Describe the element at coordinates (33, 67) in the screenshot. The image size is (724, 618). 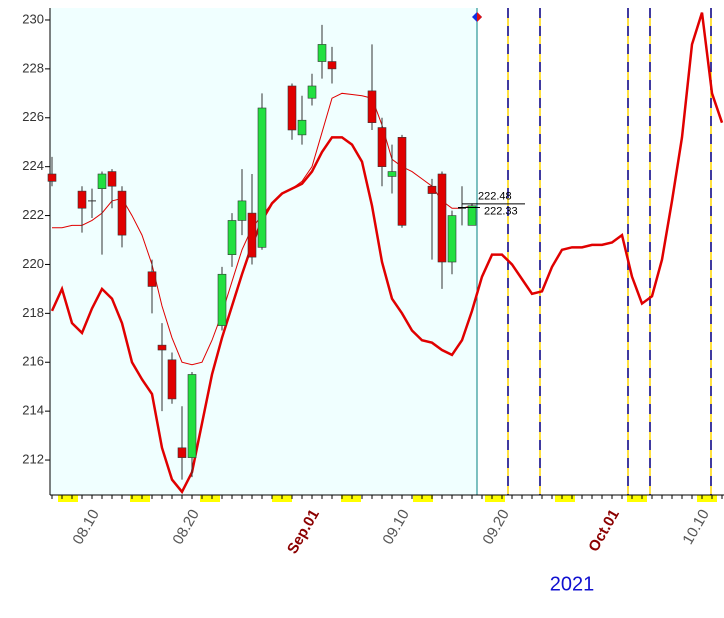
I see `y-tick-label: 228` at that location.